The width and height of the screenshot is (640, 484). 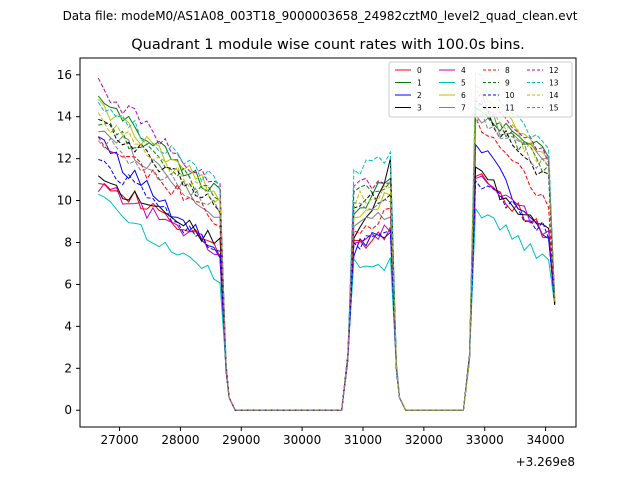 What do you see at coordinates (68, 284) in the screenshot?
I see `y-tick-label: 6` at bounding box center [68, 284].